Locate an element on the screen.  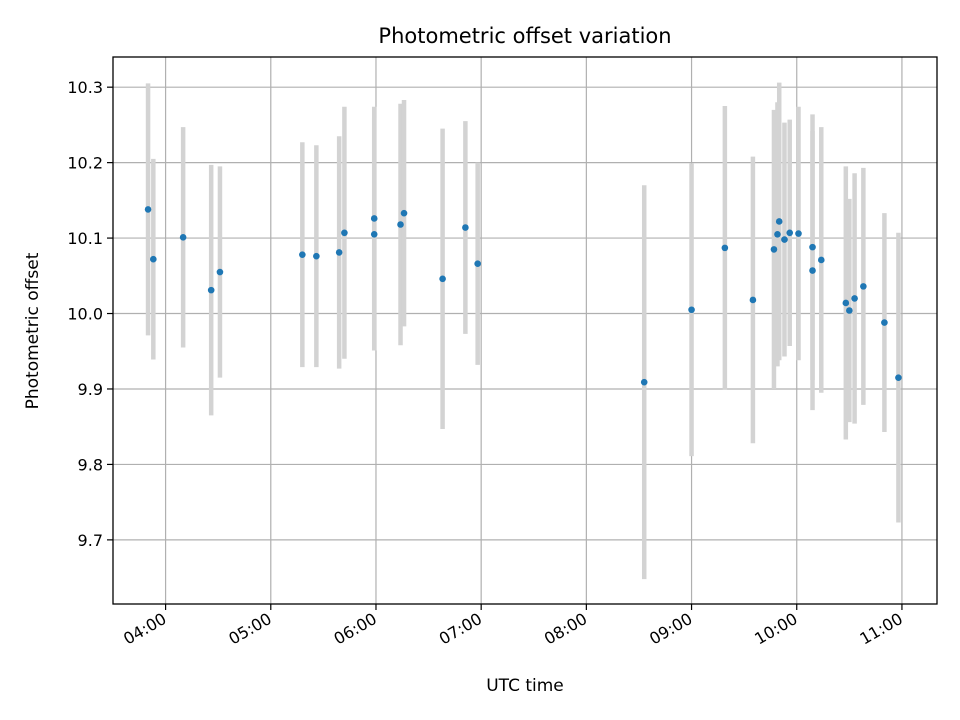
x-axis: 04:00 05:00 06:00 07:00 08:00 09:00 10:00 11:00 is located at coordinates (513, 626).